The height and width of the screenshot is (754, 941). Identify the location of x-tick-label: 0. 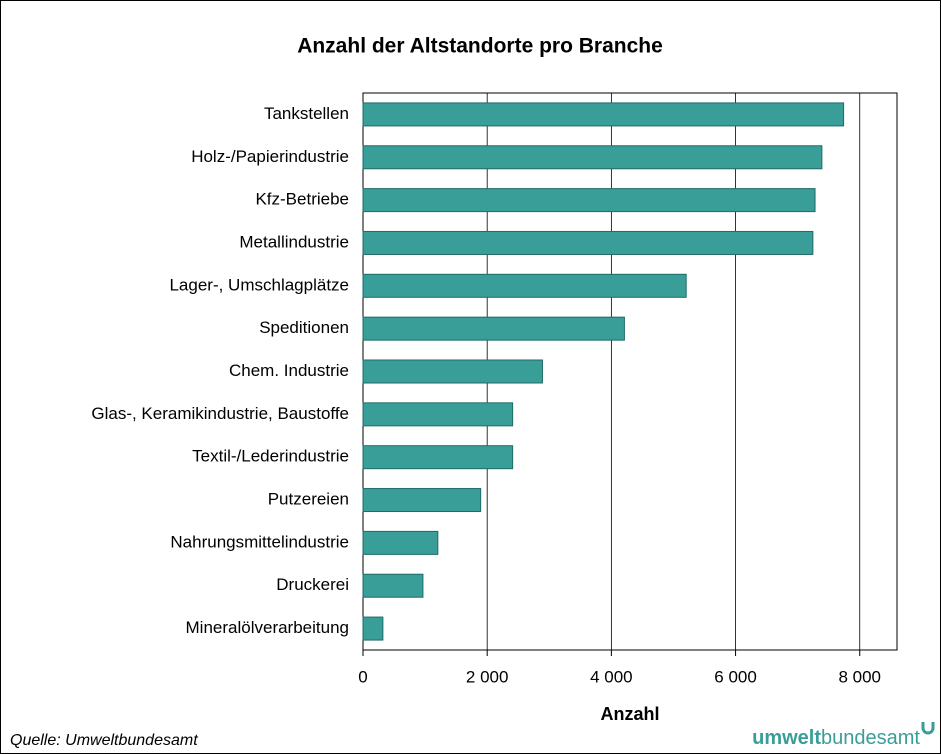
(362, 676).